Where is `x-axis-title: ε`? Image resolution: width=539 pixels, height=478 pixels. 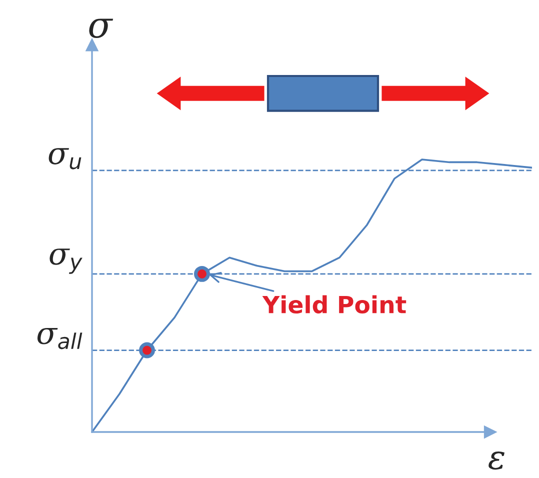
x-axis-title: ε is located at coordinates (496, 460).